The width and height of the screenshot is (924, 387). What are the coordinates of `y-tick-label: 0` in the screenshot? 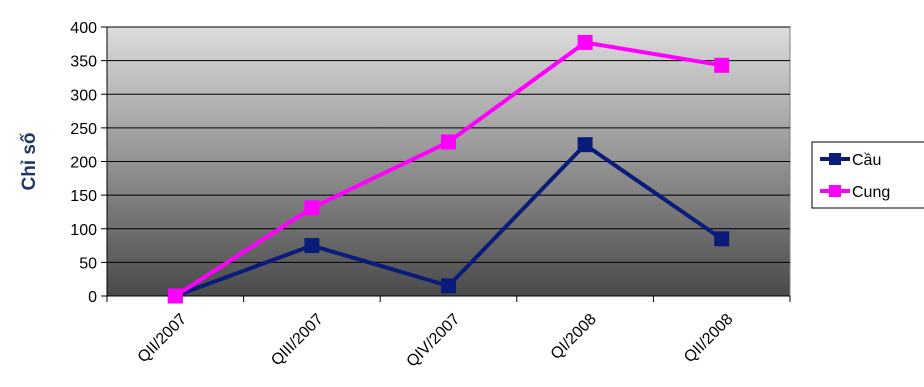 It's located at (92, 297).